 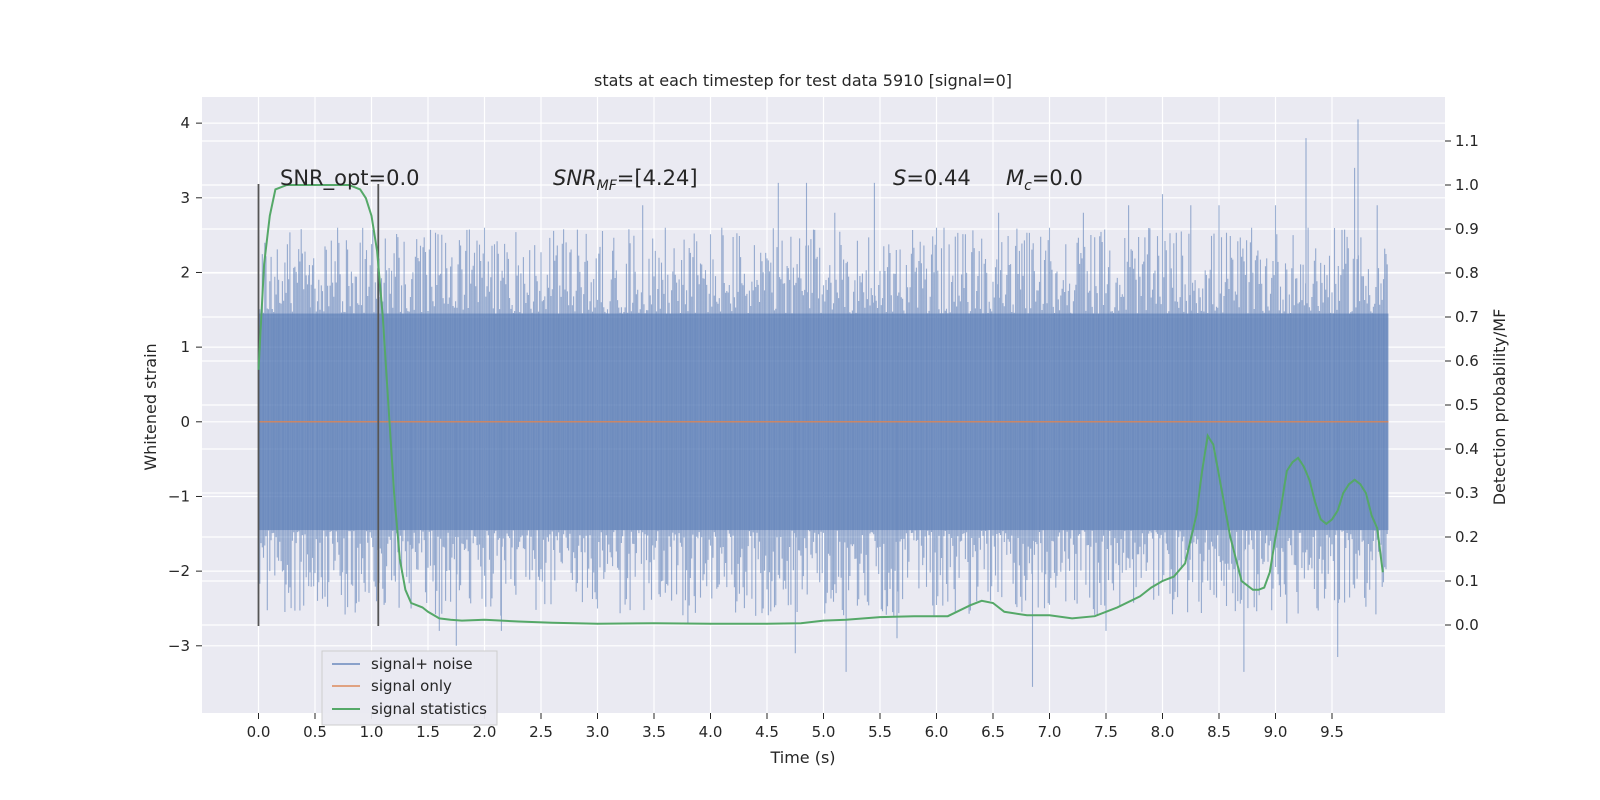 What do you see at coordinates (541, 732) in the screenshot?
I see `x-tick-label: 2.5` at bounding box center [541, 732].